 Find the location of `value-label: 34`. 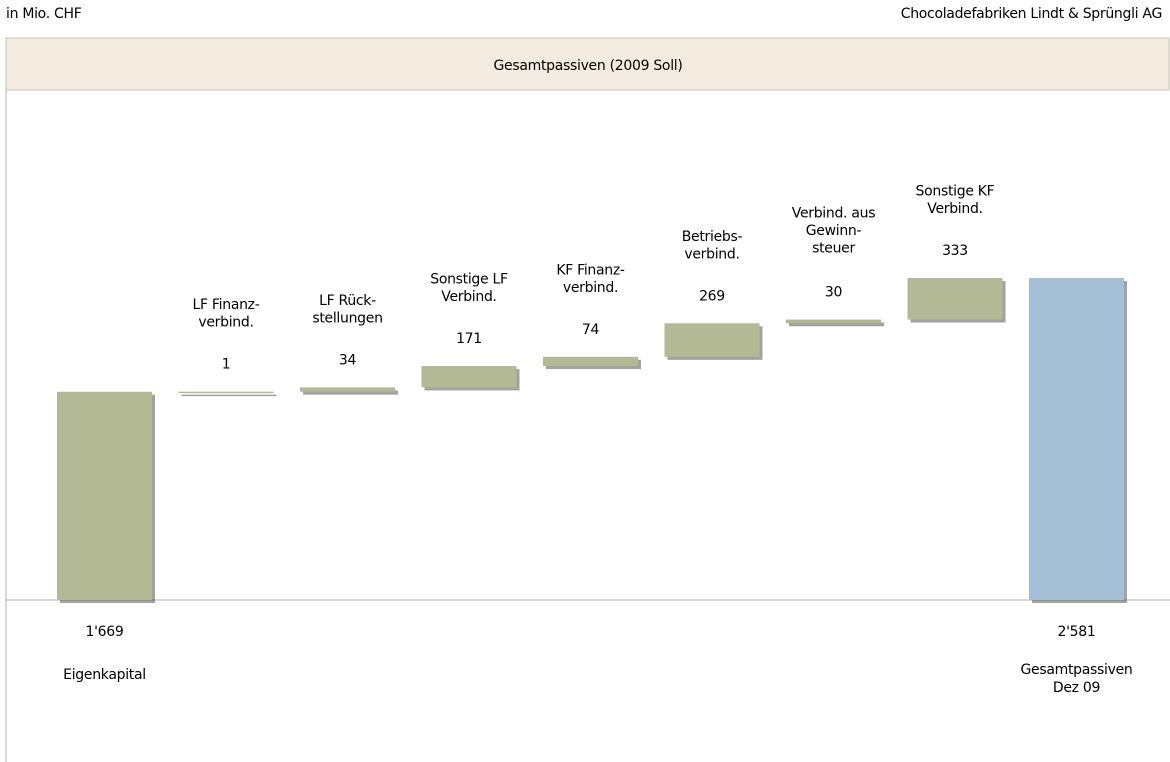

value-label: 34 is located at coordinates (348, 360).